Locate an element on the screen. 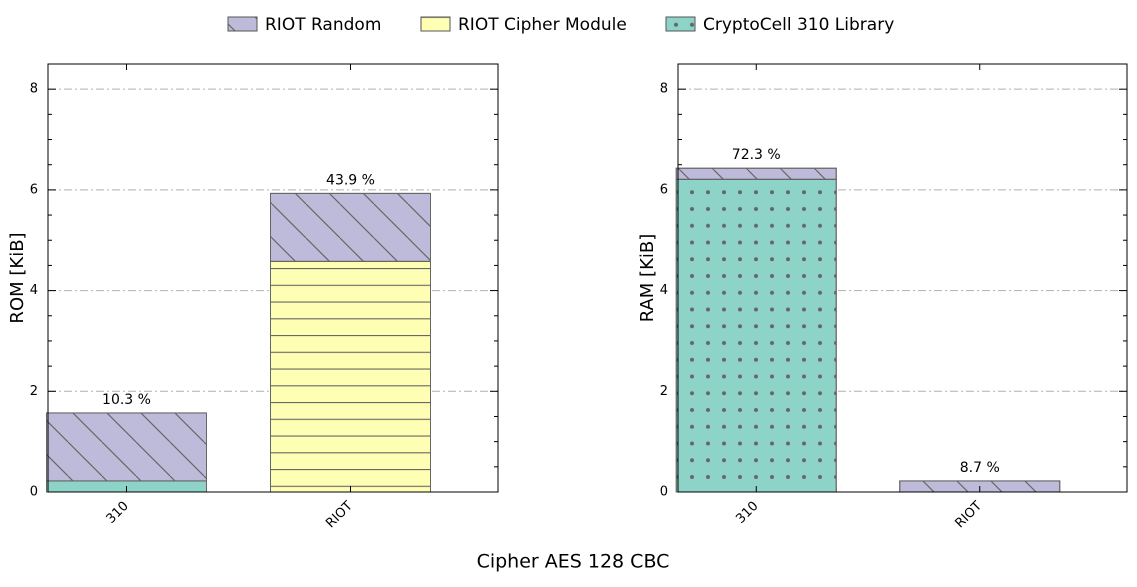  bar-label: 43.9 % is located at coordinates (350, 180).